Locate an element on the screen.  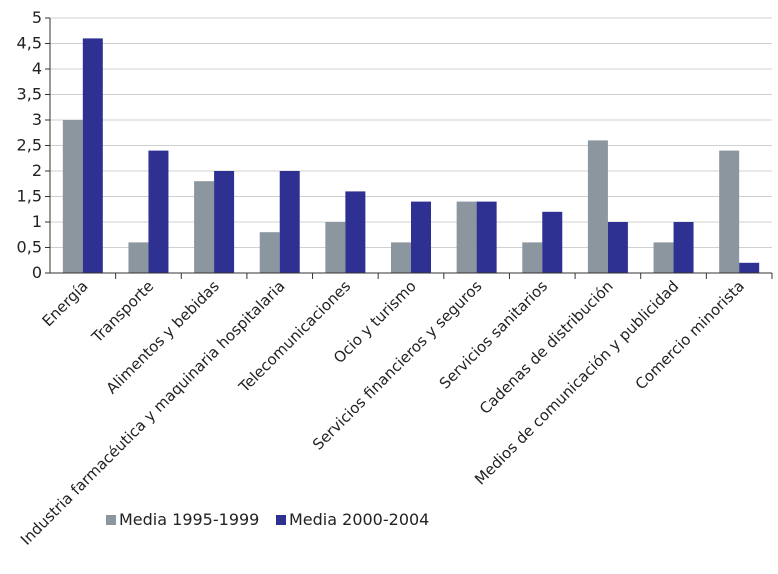
y-tick-label: 3 is located at coordinates (37, 119).